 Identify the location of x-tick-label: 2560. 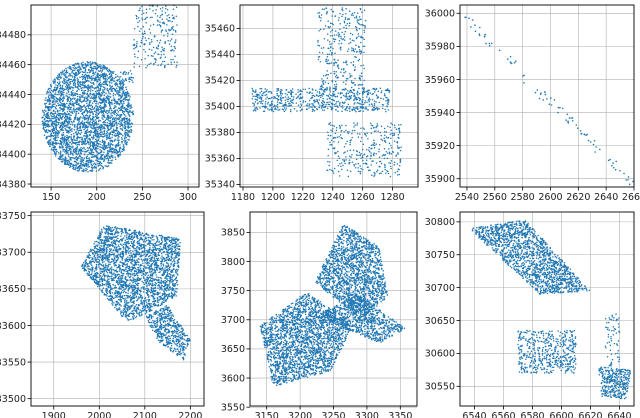
(495, 197).